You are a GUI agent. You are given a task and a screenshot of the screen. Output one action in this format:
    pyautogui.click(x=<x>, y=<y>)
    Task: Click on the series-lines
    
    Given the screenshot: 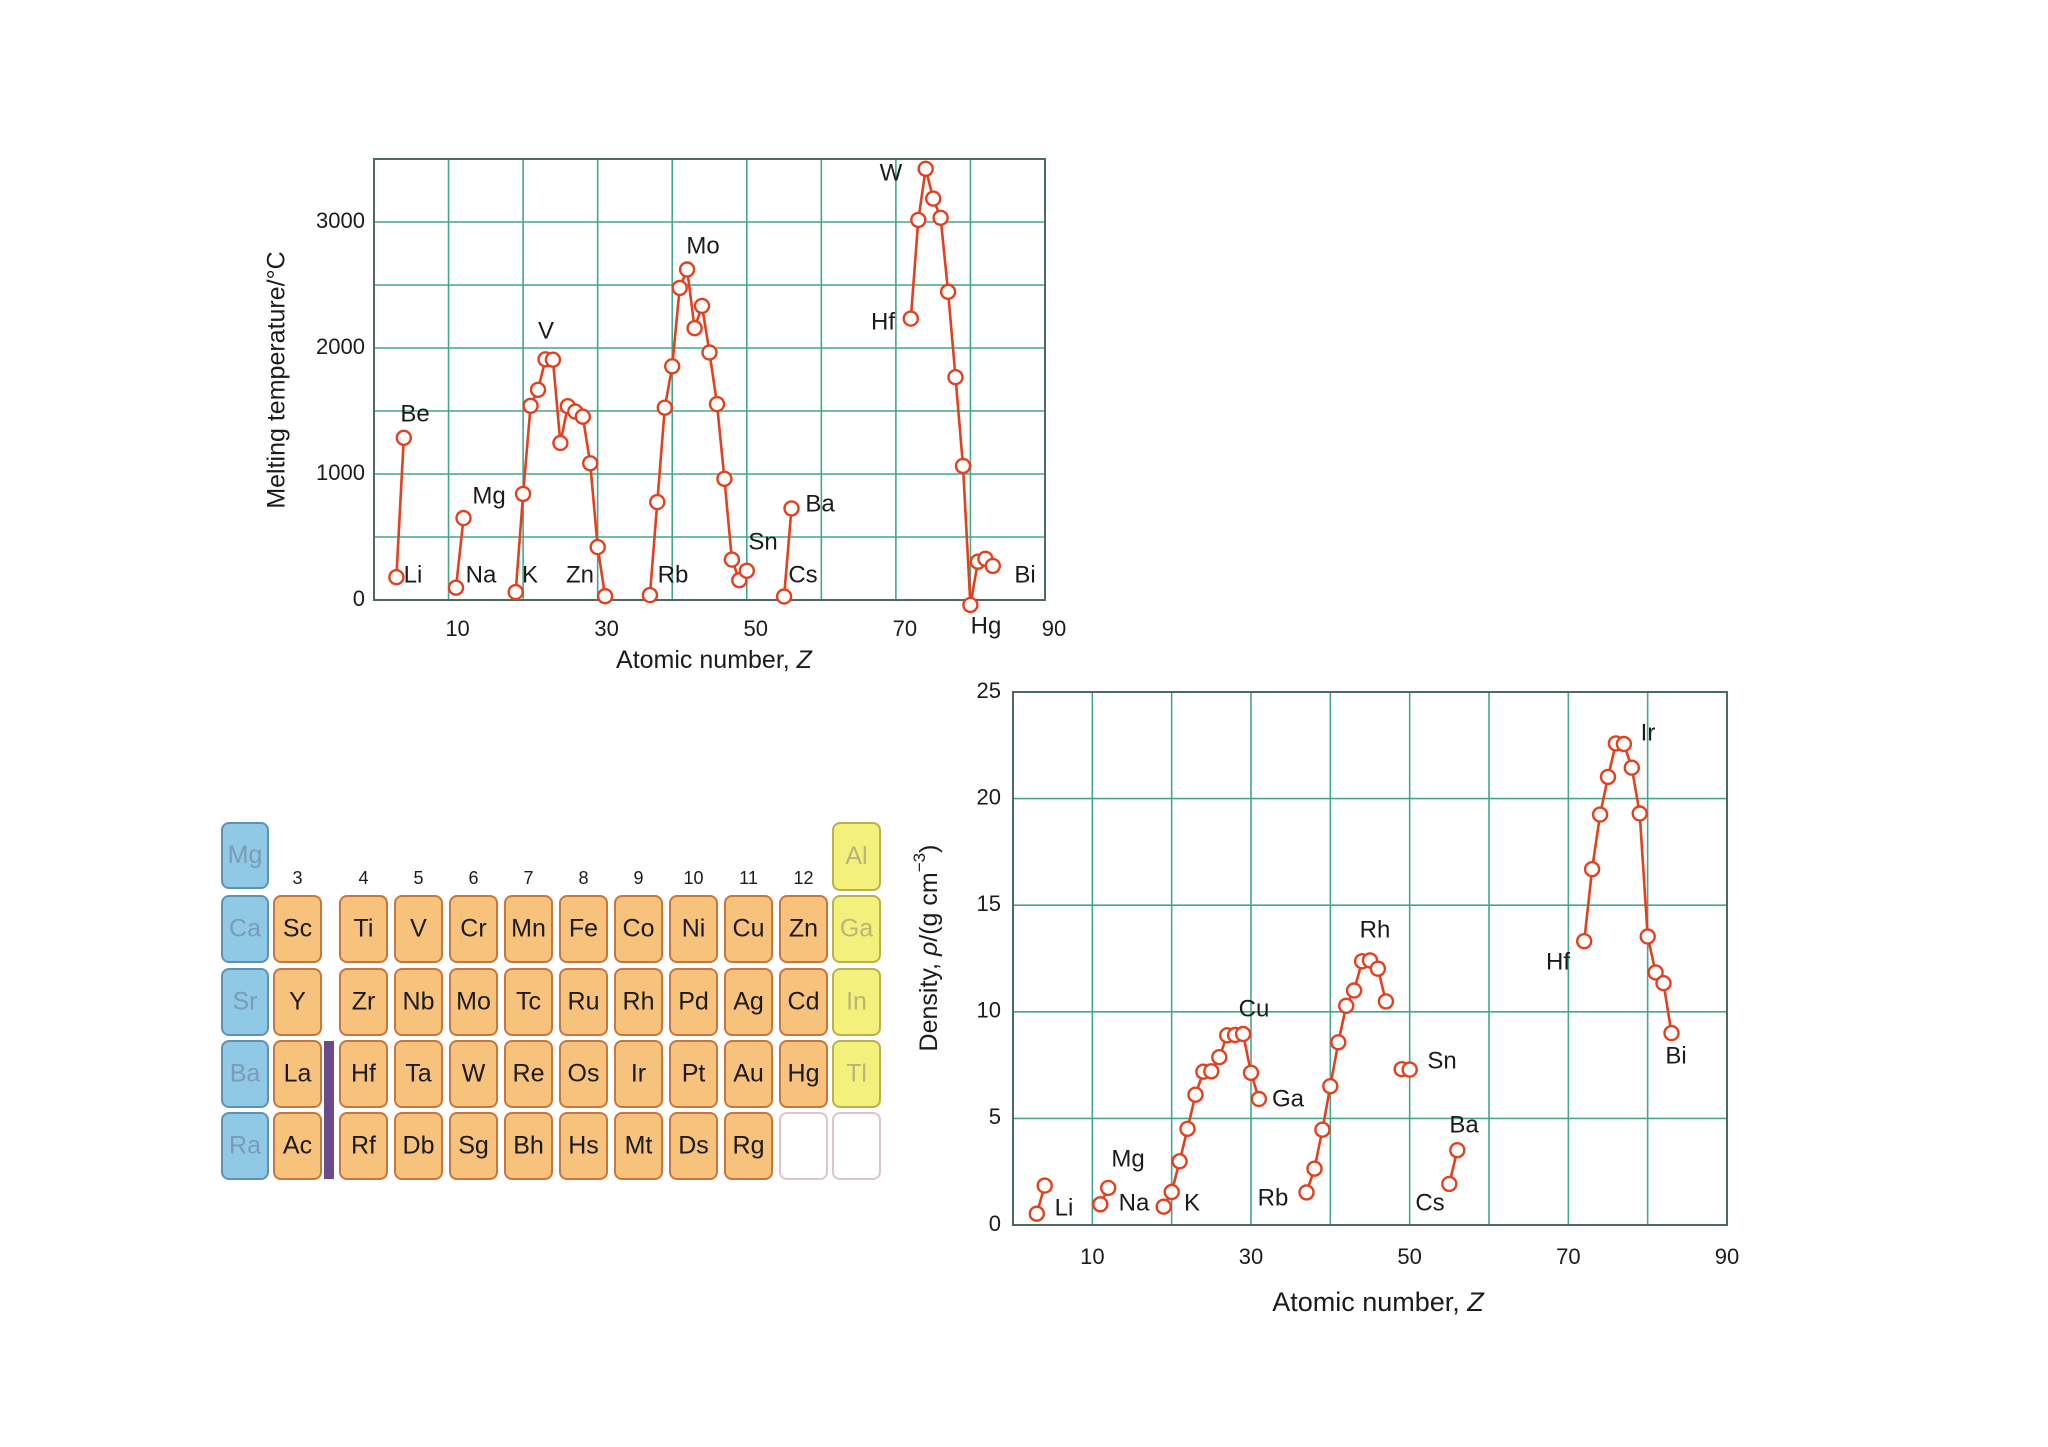 What is the action you would take?
    pyautogui.click(x=1354, y=978)
    